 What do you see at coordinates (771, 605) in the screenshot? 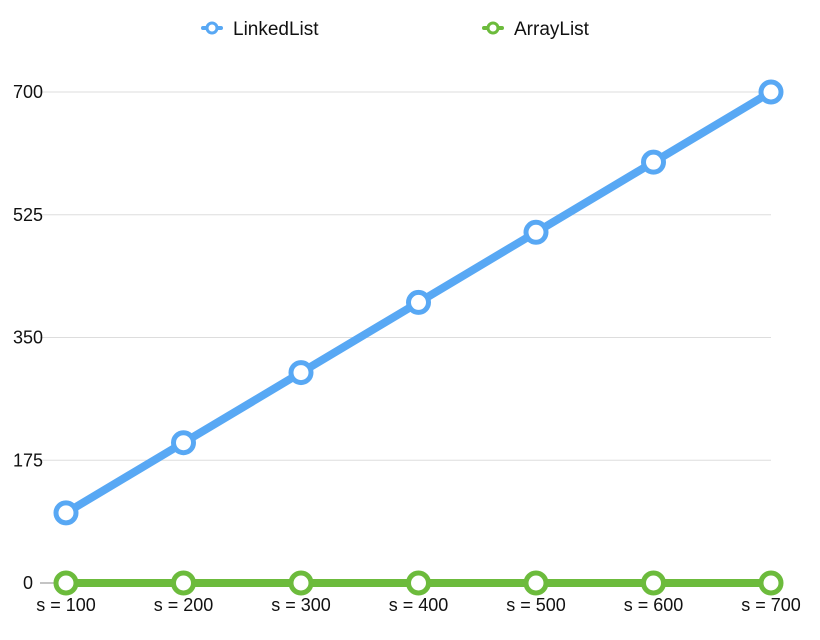
I see `x-tick-label: s = 700` at bounding box center [771, 605].